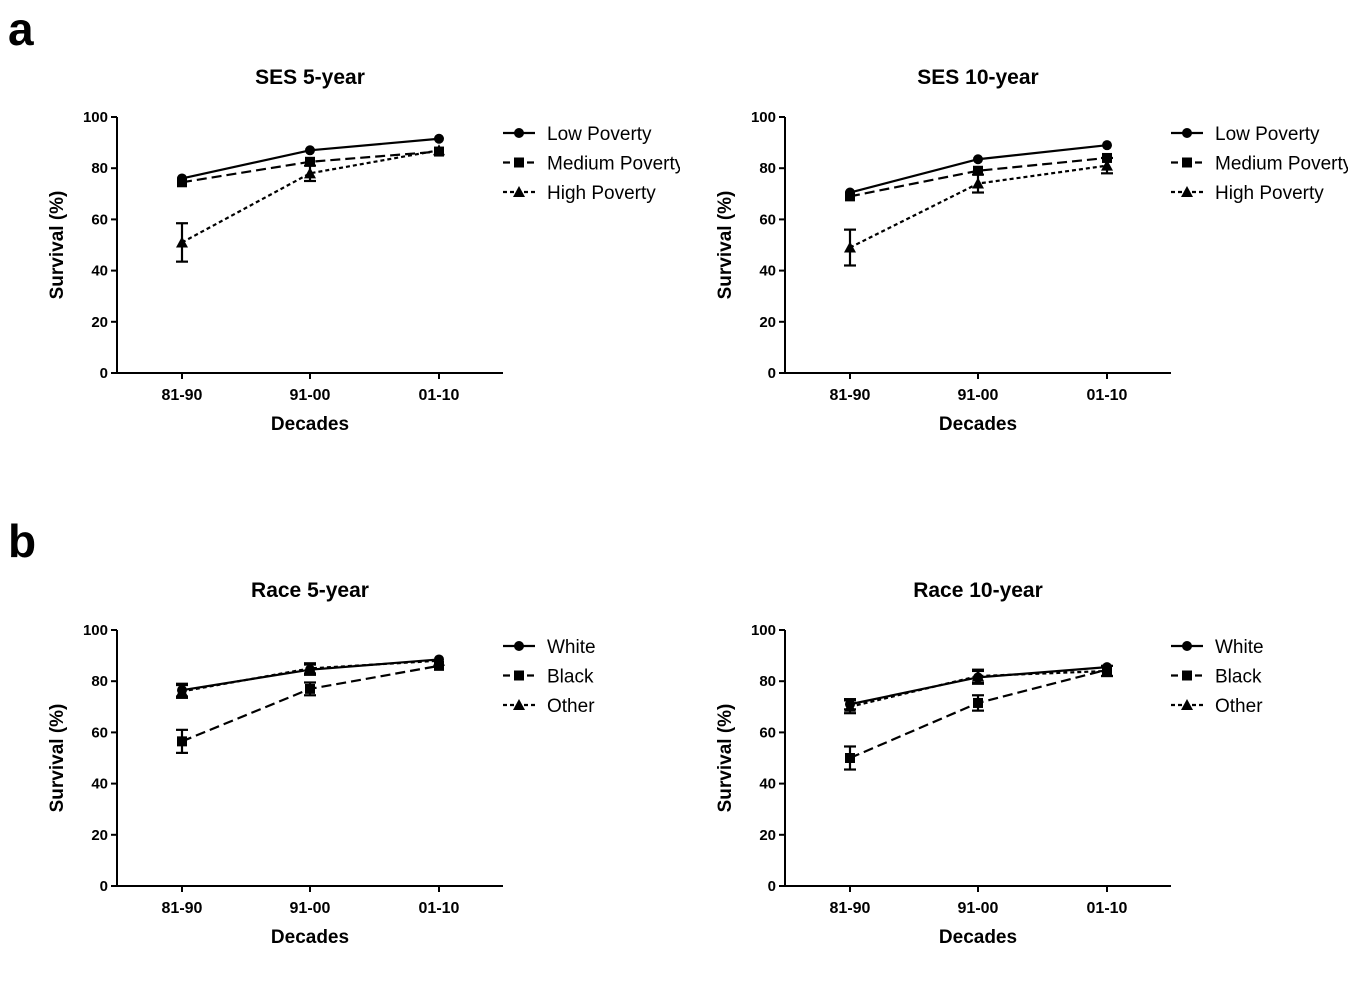 This screenshot has width=1367, height=991. I want to click on panel-label-b: b, so click(22, 541).